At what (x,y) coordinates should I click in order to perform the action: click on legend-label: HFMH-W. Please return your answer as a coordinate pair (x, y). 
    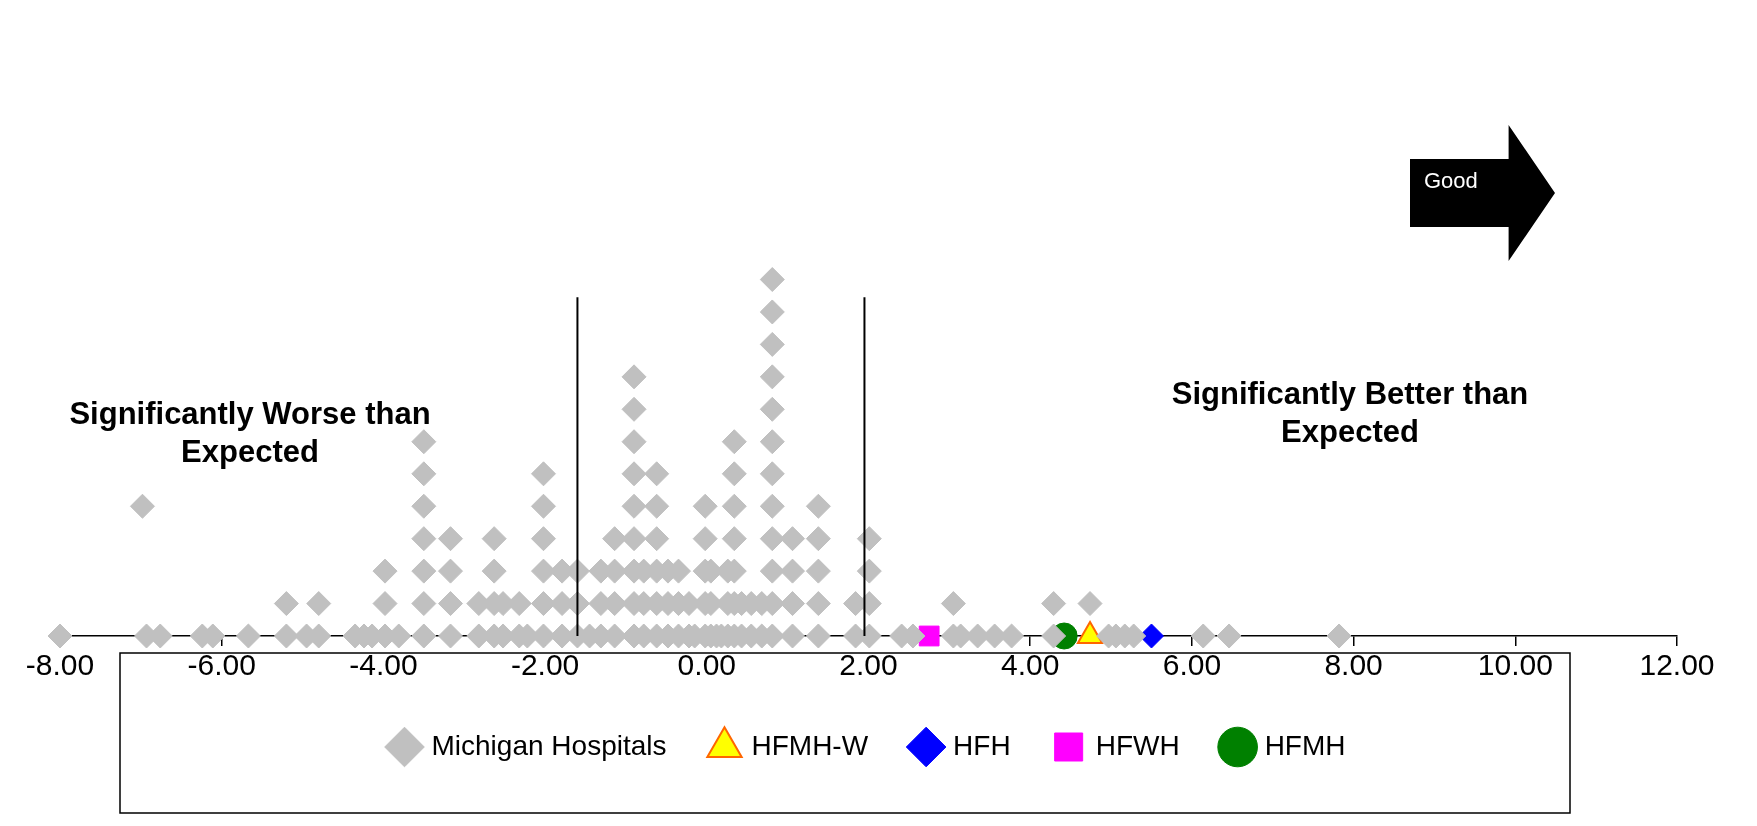
    Looking at the image, I should click on (810, 745).